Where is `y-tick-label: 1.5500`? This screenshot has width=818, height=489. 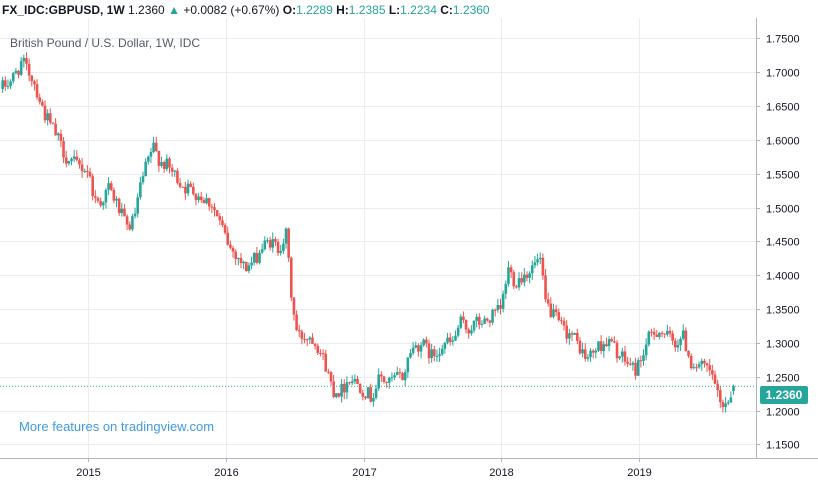
y-tick-label: 1.5500 is located at coordinates (783, 176).